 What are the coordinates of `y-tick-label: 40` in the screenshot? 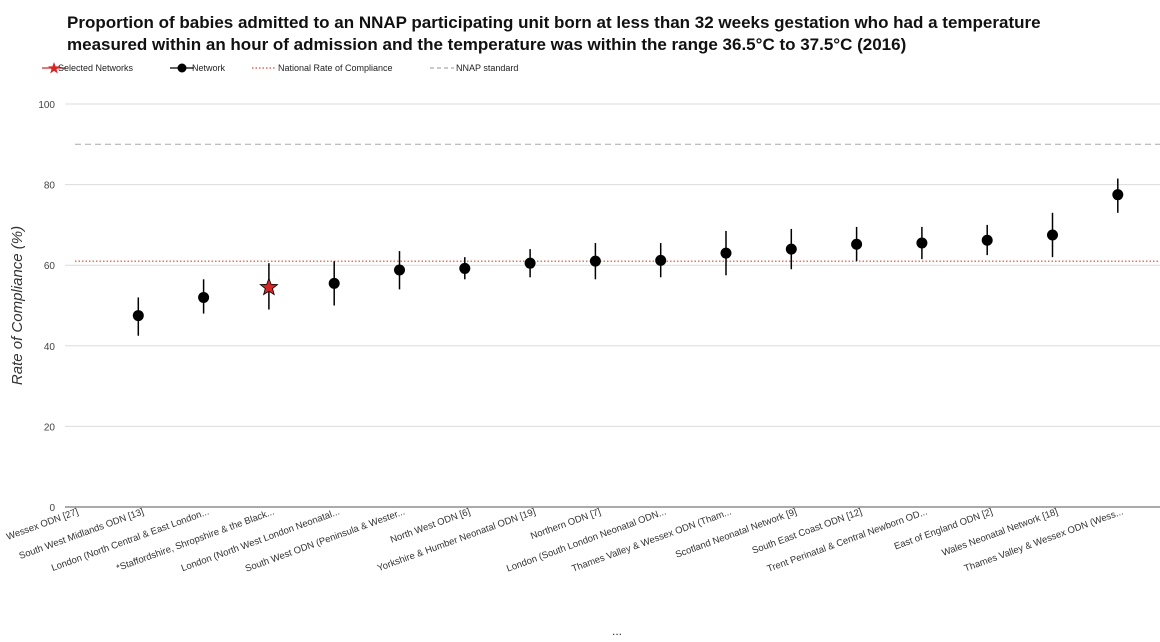 It's located at (50, 347).